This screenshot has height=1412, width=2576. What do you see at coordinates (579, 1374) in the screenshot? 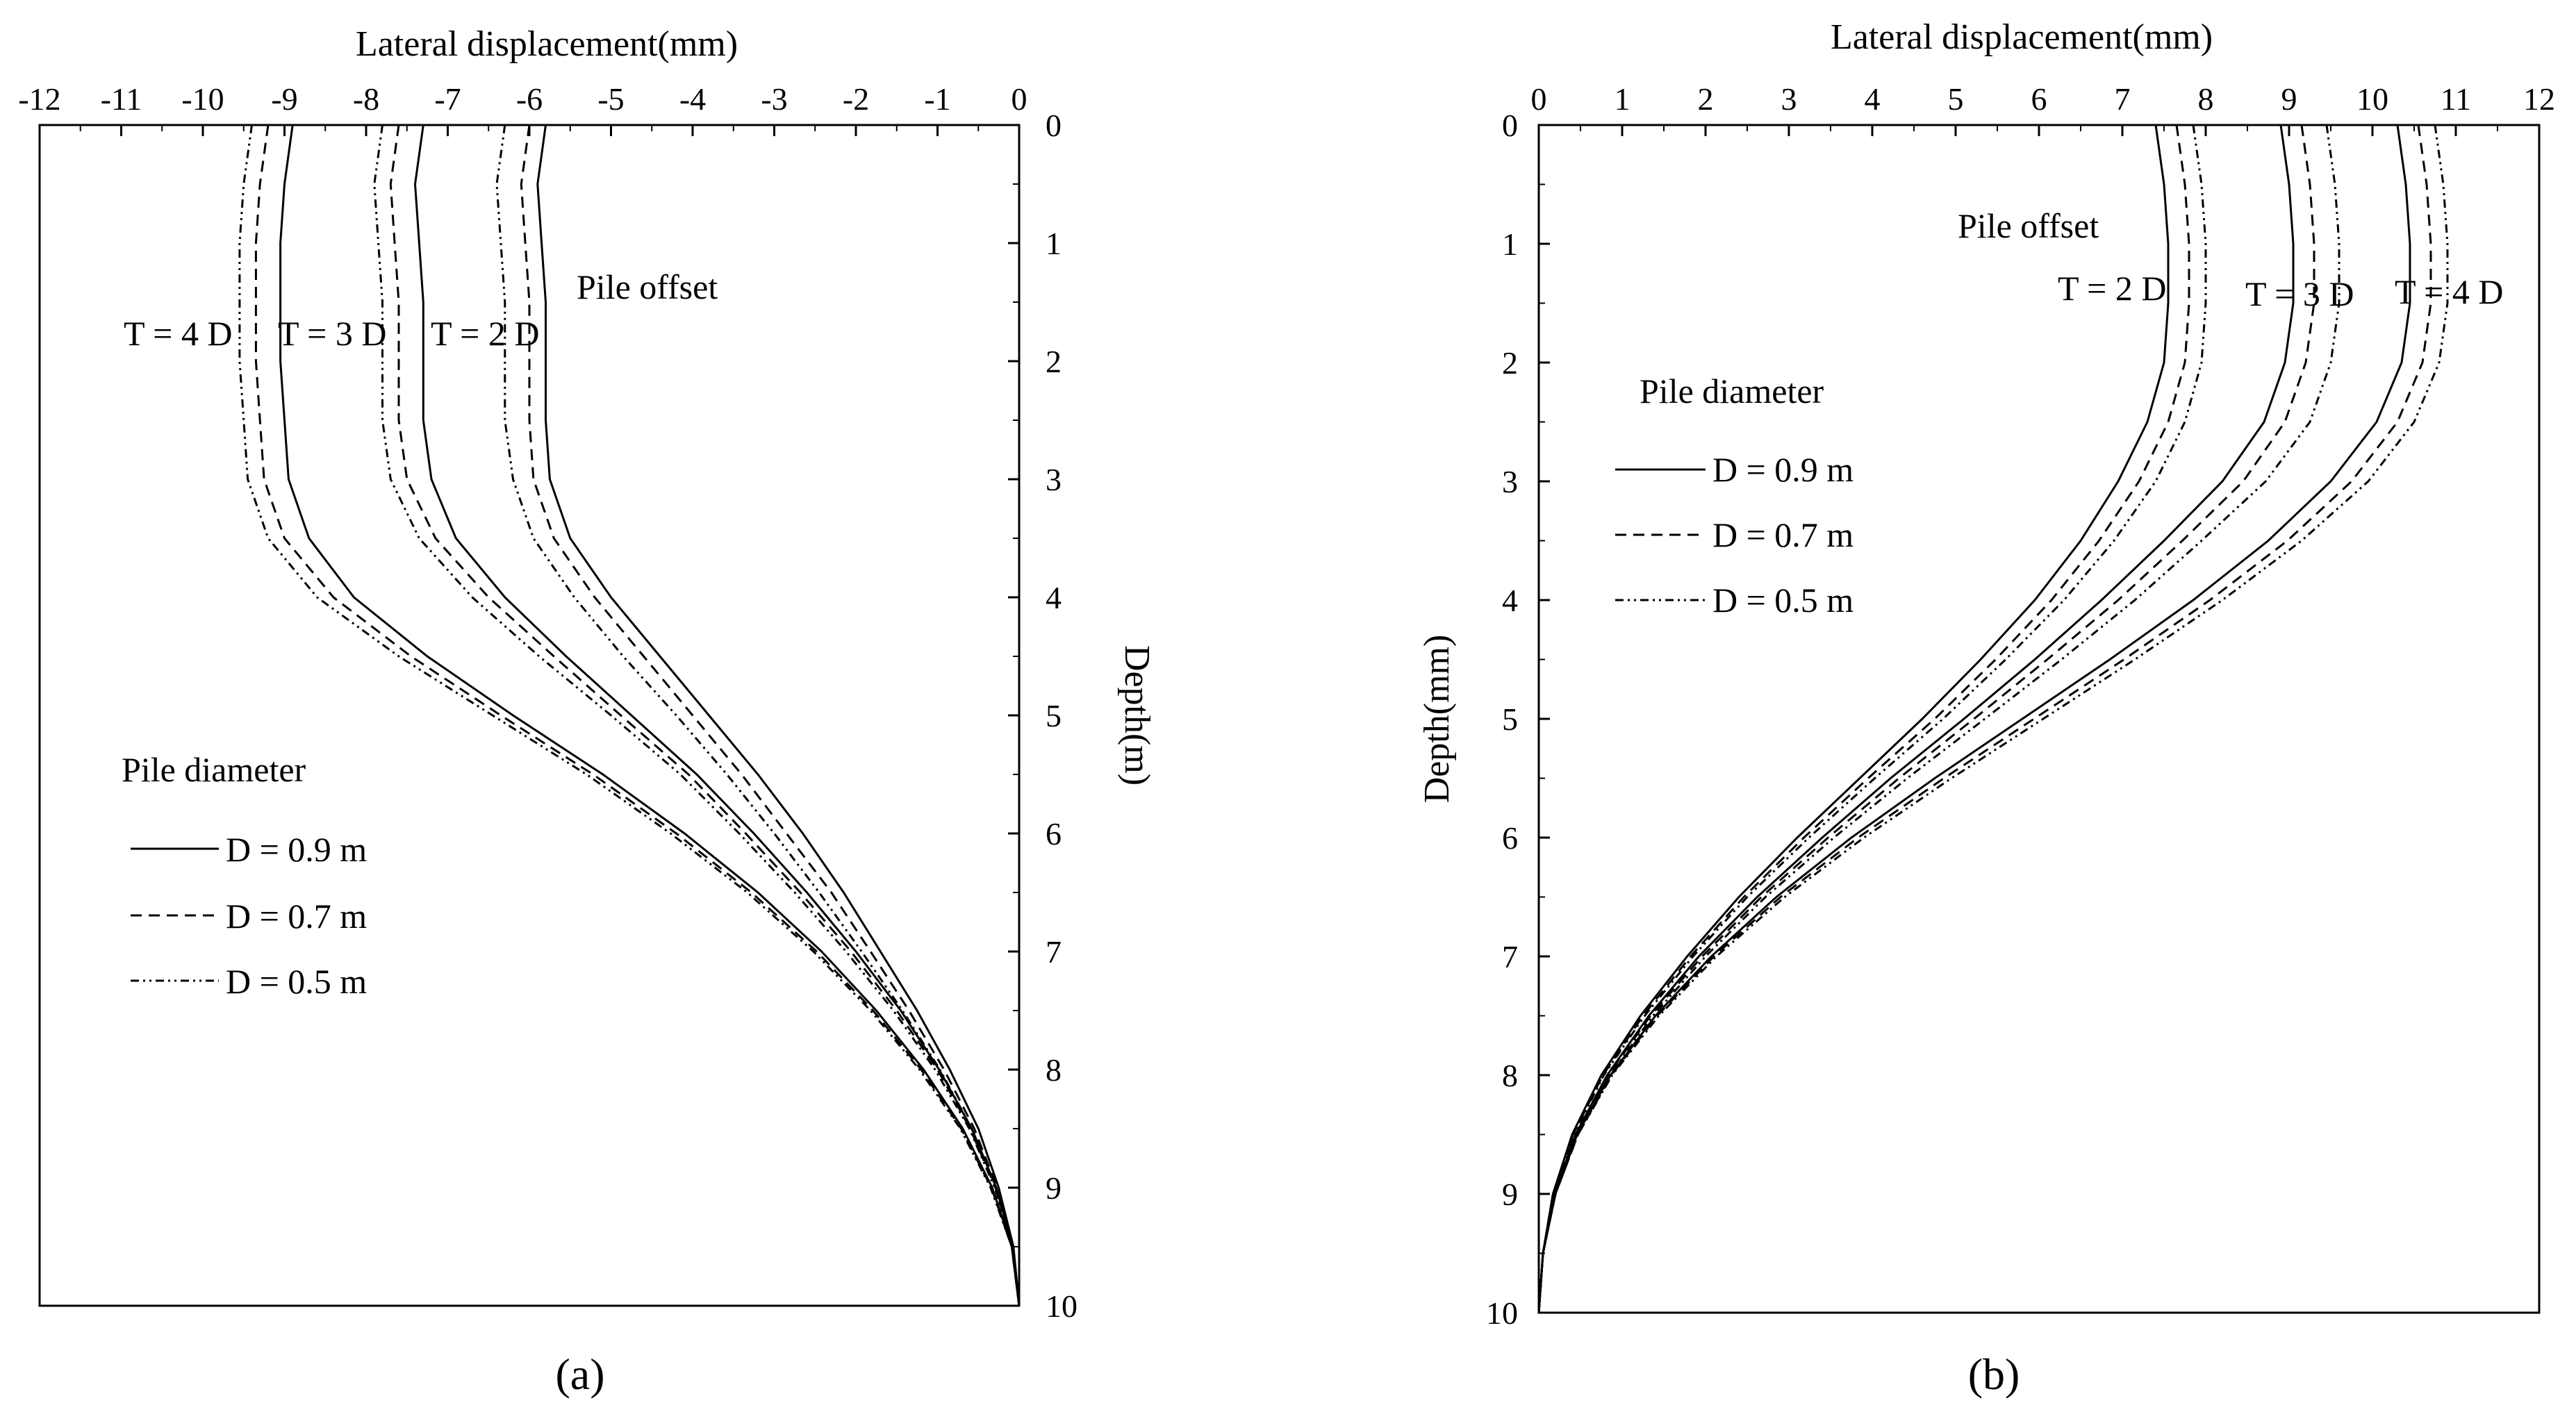
I see `panel-label-a: (a)` at bounding box center [579, 1374].